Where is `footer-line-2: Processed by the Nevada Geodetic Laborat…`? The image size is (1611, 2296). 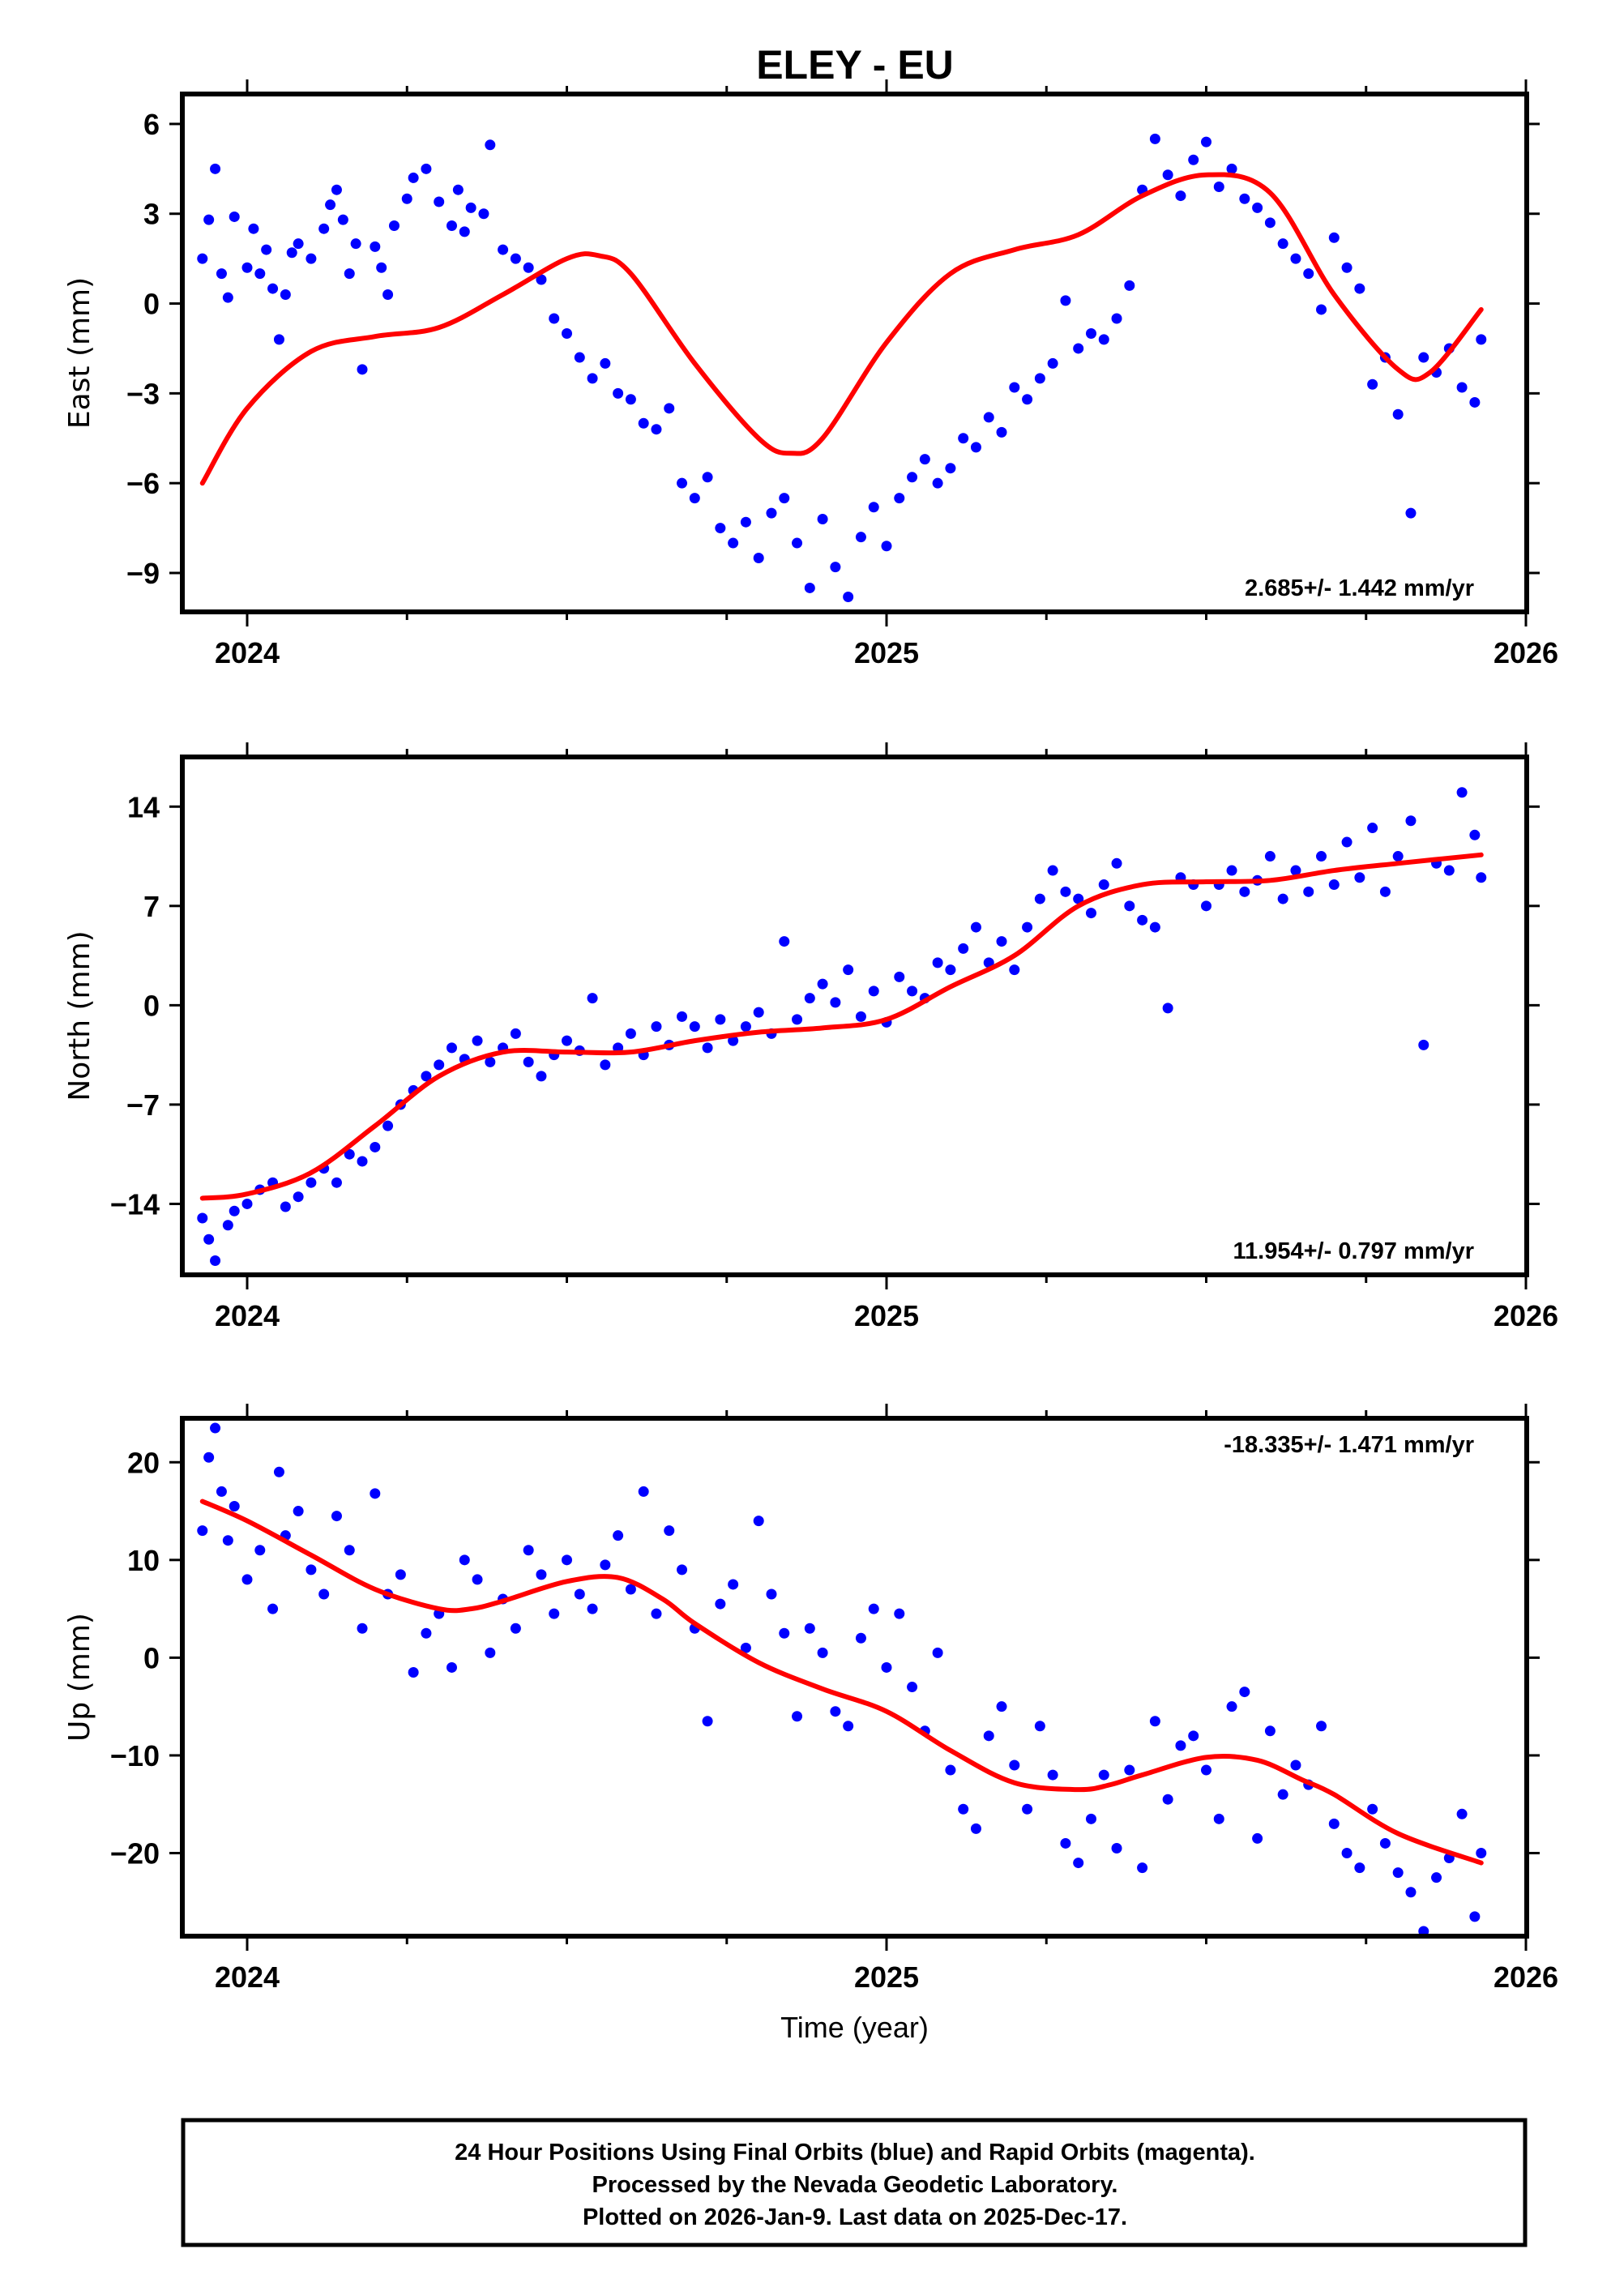 footer-line-2: Processed by the Nevada Geodetic Laborat… is located at coordinates (855, 2185).